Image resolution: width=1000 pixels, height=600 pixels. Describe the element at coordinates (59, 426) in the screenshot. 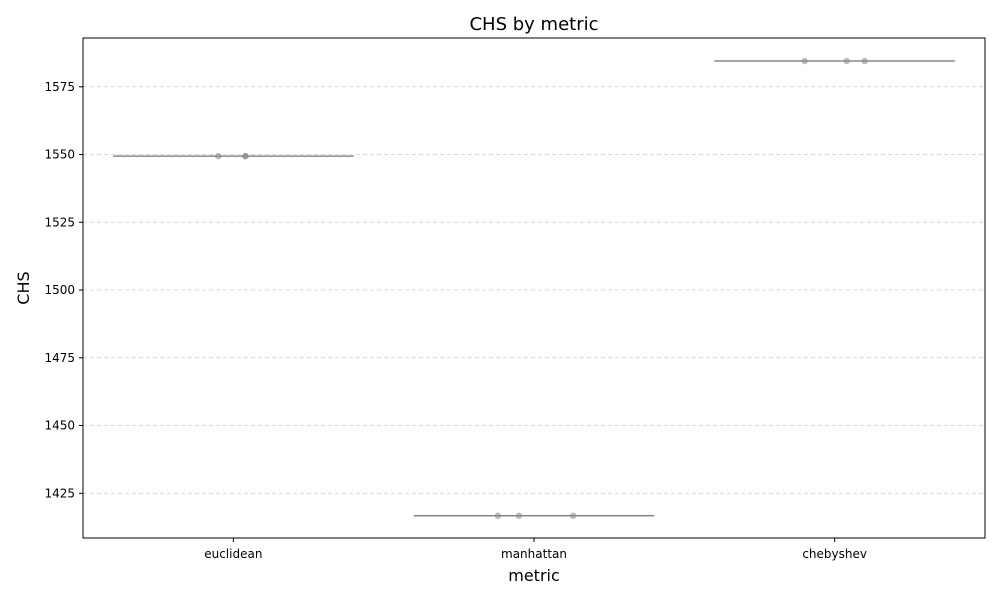

I see `y-tick-label: 1450` at that location.